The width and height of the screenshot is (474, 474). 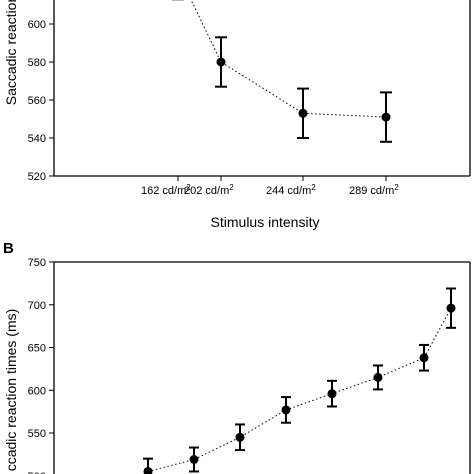 What do you see at coordinates (37, 349) in the screenshot?
I see `panel-b-y-tick-label: 650` at bounding box center [37, 349].